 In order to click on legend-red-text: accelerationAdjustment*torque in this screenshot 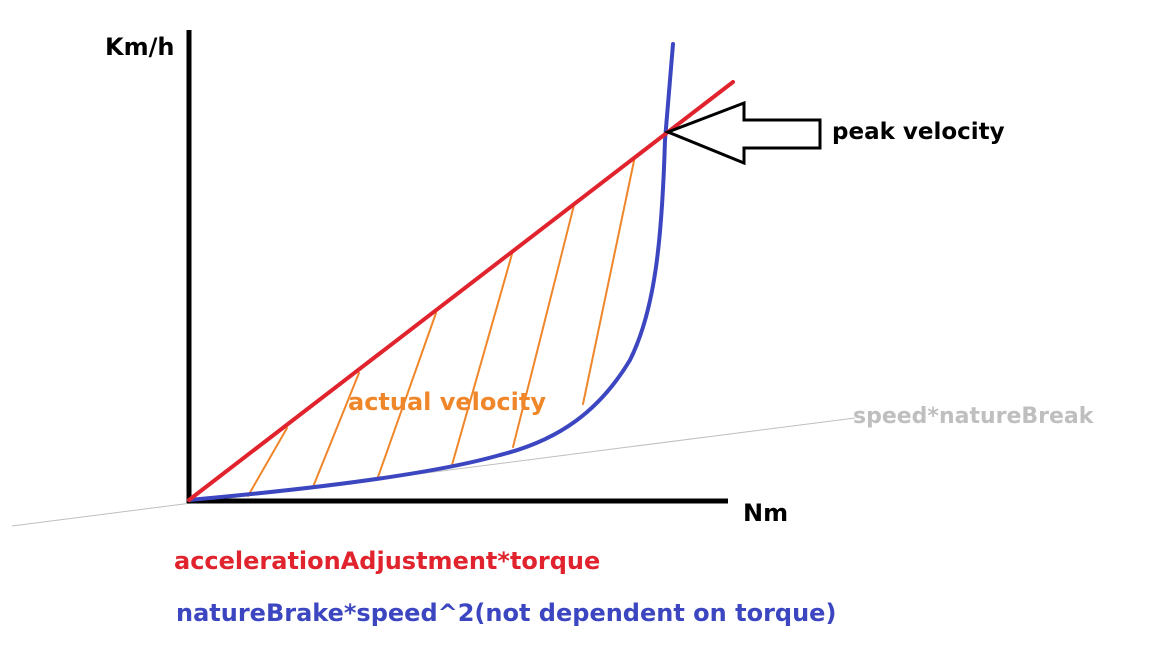, I will do `click(387, 561)`.